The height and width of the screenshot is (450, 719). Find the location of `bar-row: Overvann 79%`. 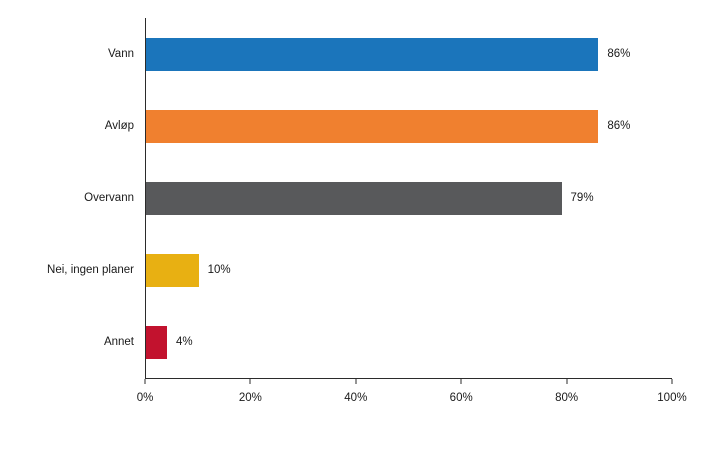

bar-row: Overvann 79% is located at coordinates (378, 198).